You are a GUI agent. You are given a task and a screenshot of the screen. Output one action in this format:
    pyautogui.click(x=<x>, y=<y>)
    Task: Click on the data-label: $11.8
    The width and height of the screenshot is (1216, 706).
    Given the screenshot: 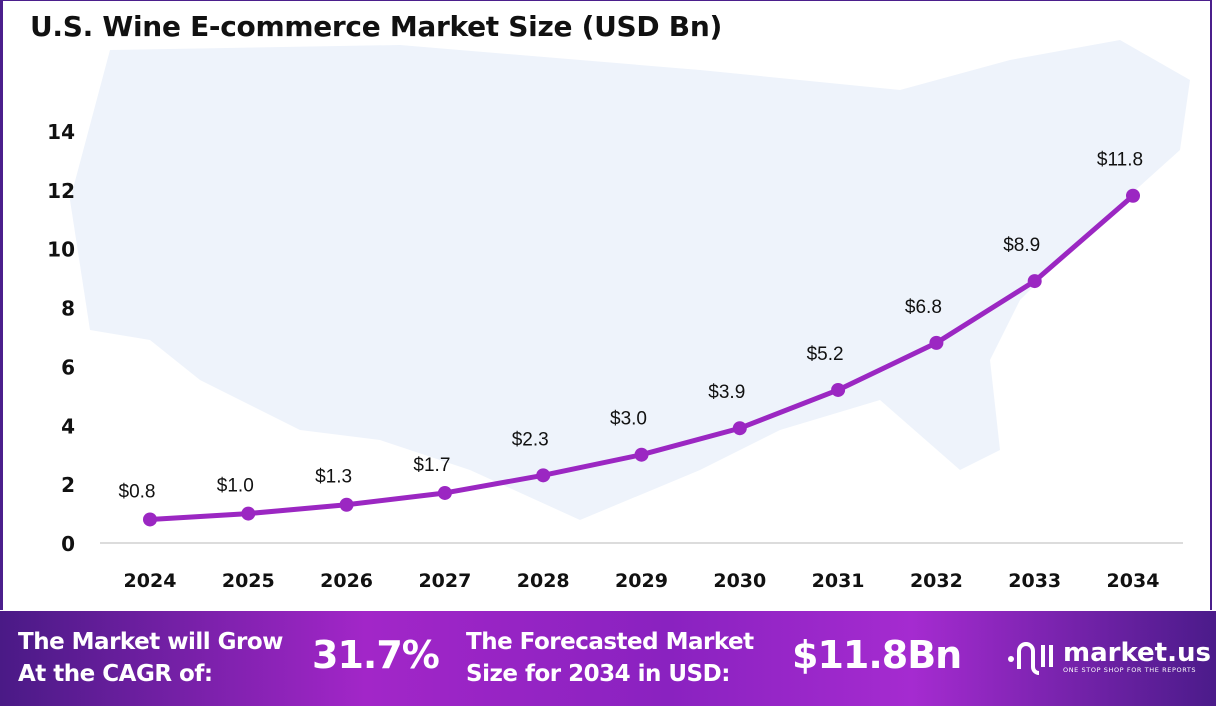 What is the action you would take?
    pyautogui.click(x=1120, y=160)
    